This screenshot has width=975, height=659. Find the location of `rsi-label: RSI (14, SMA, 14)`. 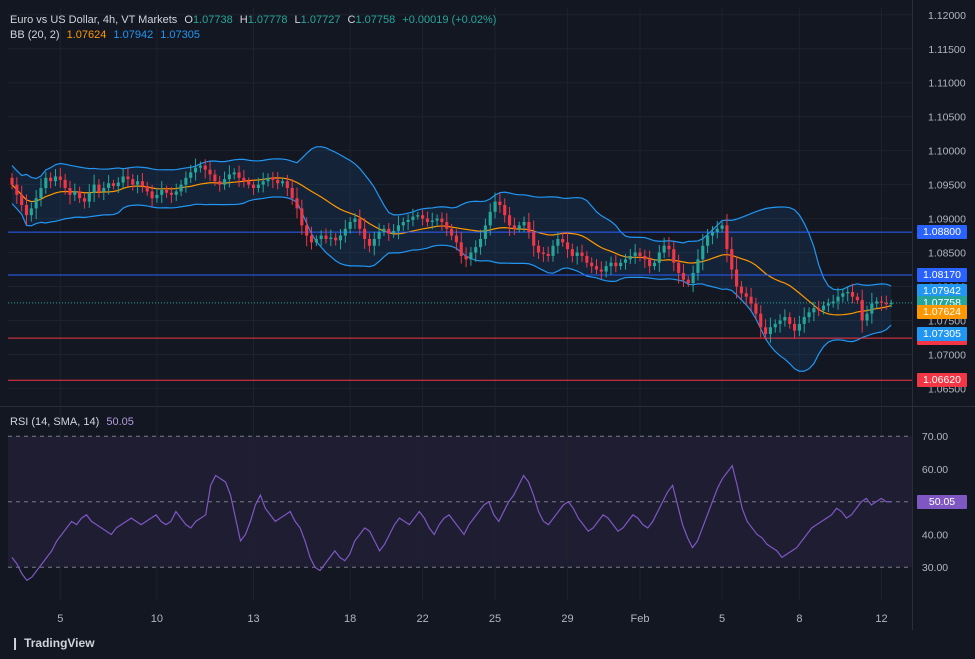

rsi-label: RSI (14, SMA, 14) is located at coordinates (55, 422).